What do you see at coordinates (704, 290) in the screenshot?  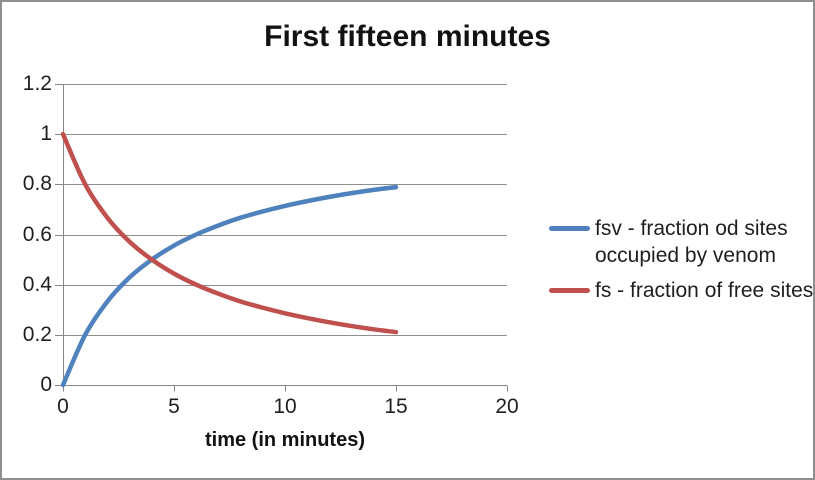 I see `legend-label-fs: fs - fraction of free sites` at bounding box center [704, 290].